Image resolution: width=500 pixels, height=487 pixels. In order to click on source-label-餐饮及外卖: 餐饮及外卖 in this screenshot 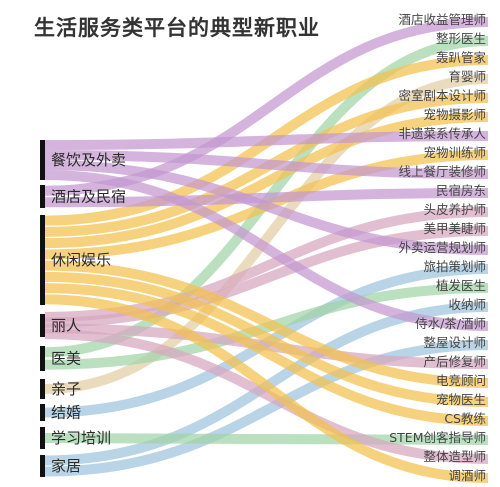, I will do `click(88, 160)`.